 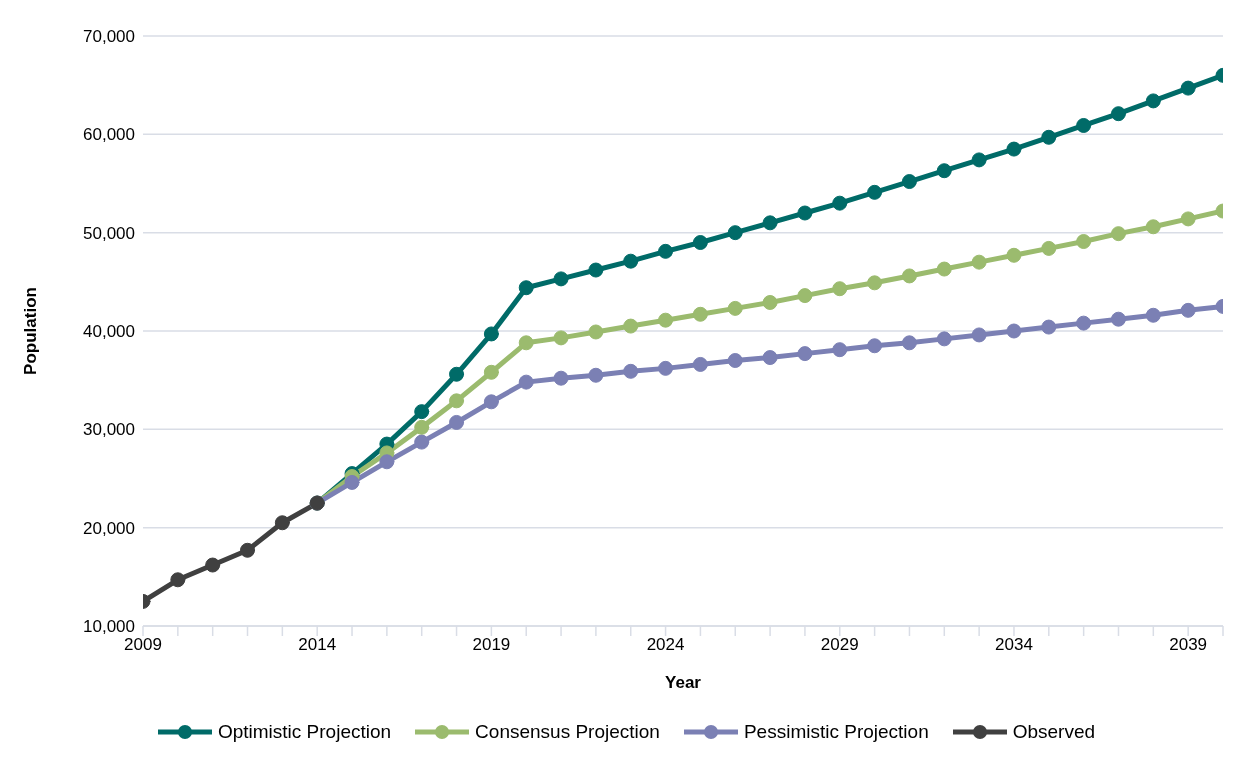 What do you see at coordinates (109, 430) in the screenshot?
I see `y-tick-label: 30,000` at bounding box center [109, 430].